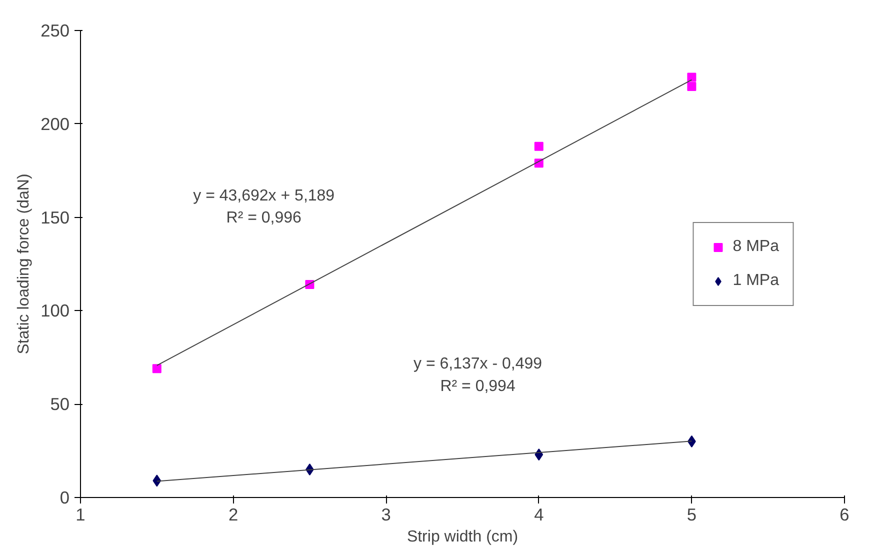 Image resolution: width=874 pixels, height=557 pixels. I want to click on y-tick-label: 100, so click(55, 310).